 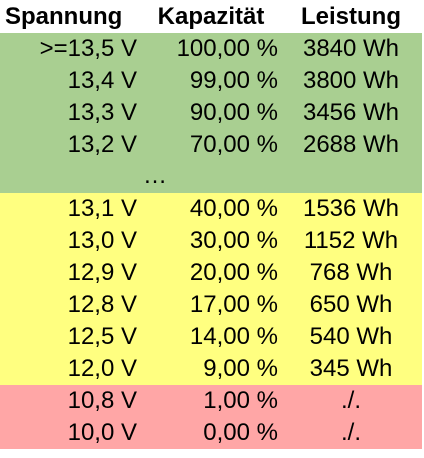 I want to click on table-cell: 13,2 V, so click(x=102, y=144).